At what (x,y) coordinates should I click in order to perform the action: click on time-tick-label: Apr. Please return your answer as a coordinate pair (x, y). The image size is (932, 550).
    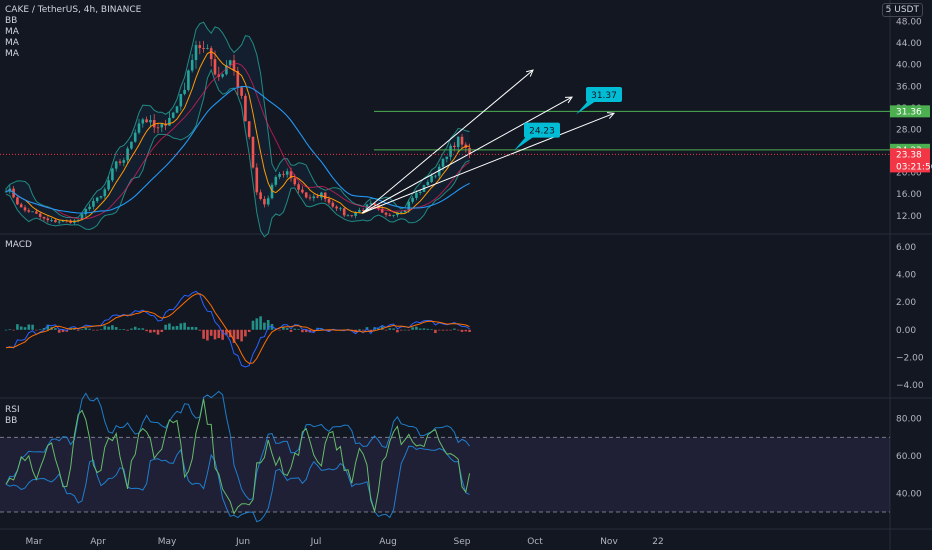
    Looking at the image, I should click on (98, 542).